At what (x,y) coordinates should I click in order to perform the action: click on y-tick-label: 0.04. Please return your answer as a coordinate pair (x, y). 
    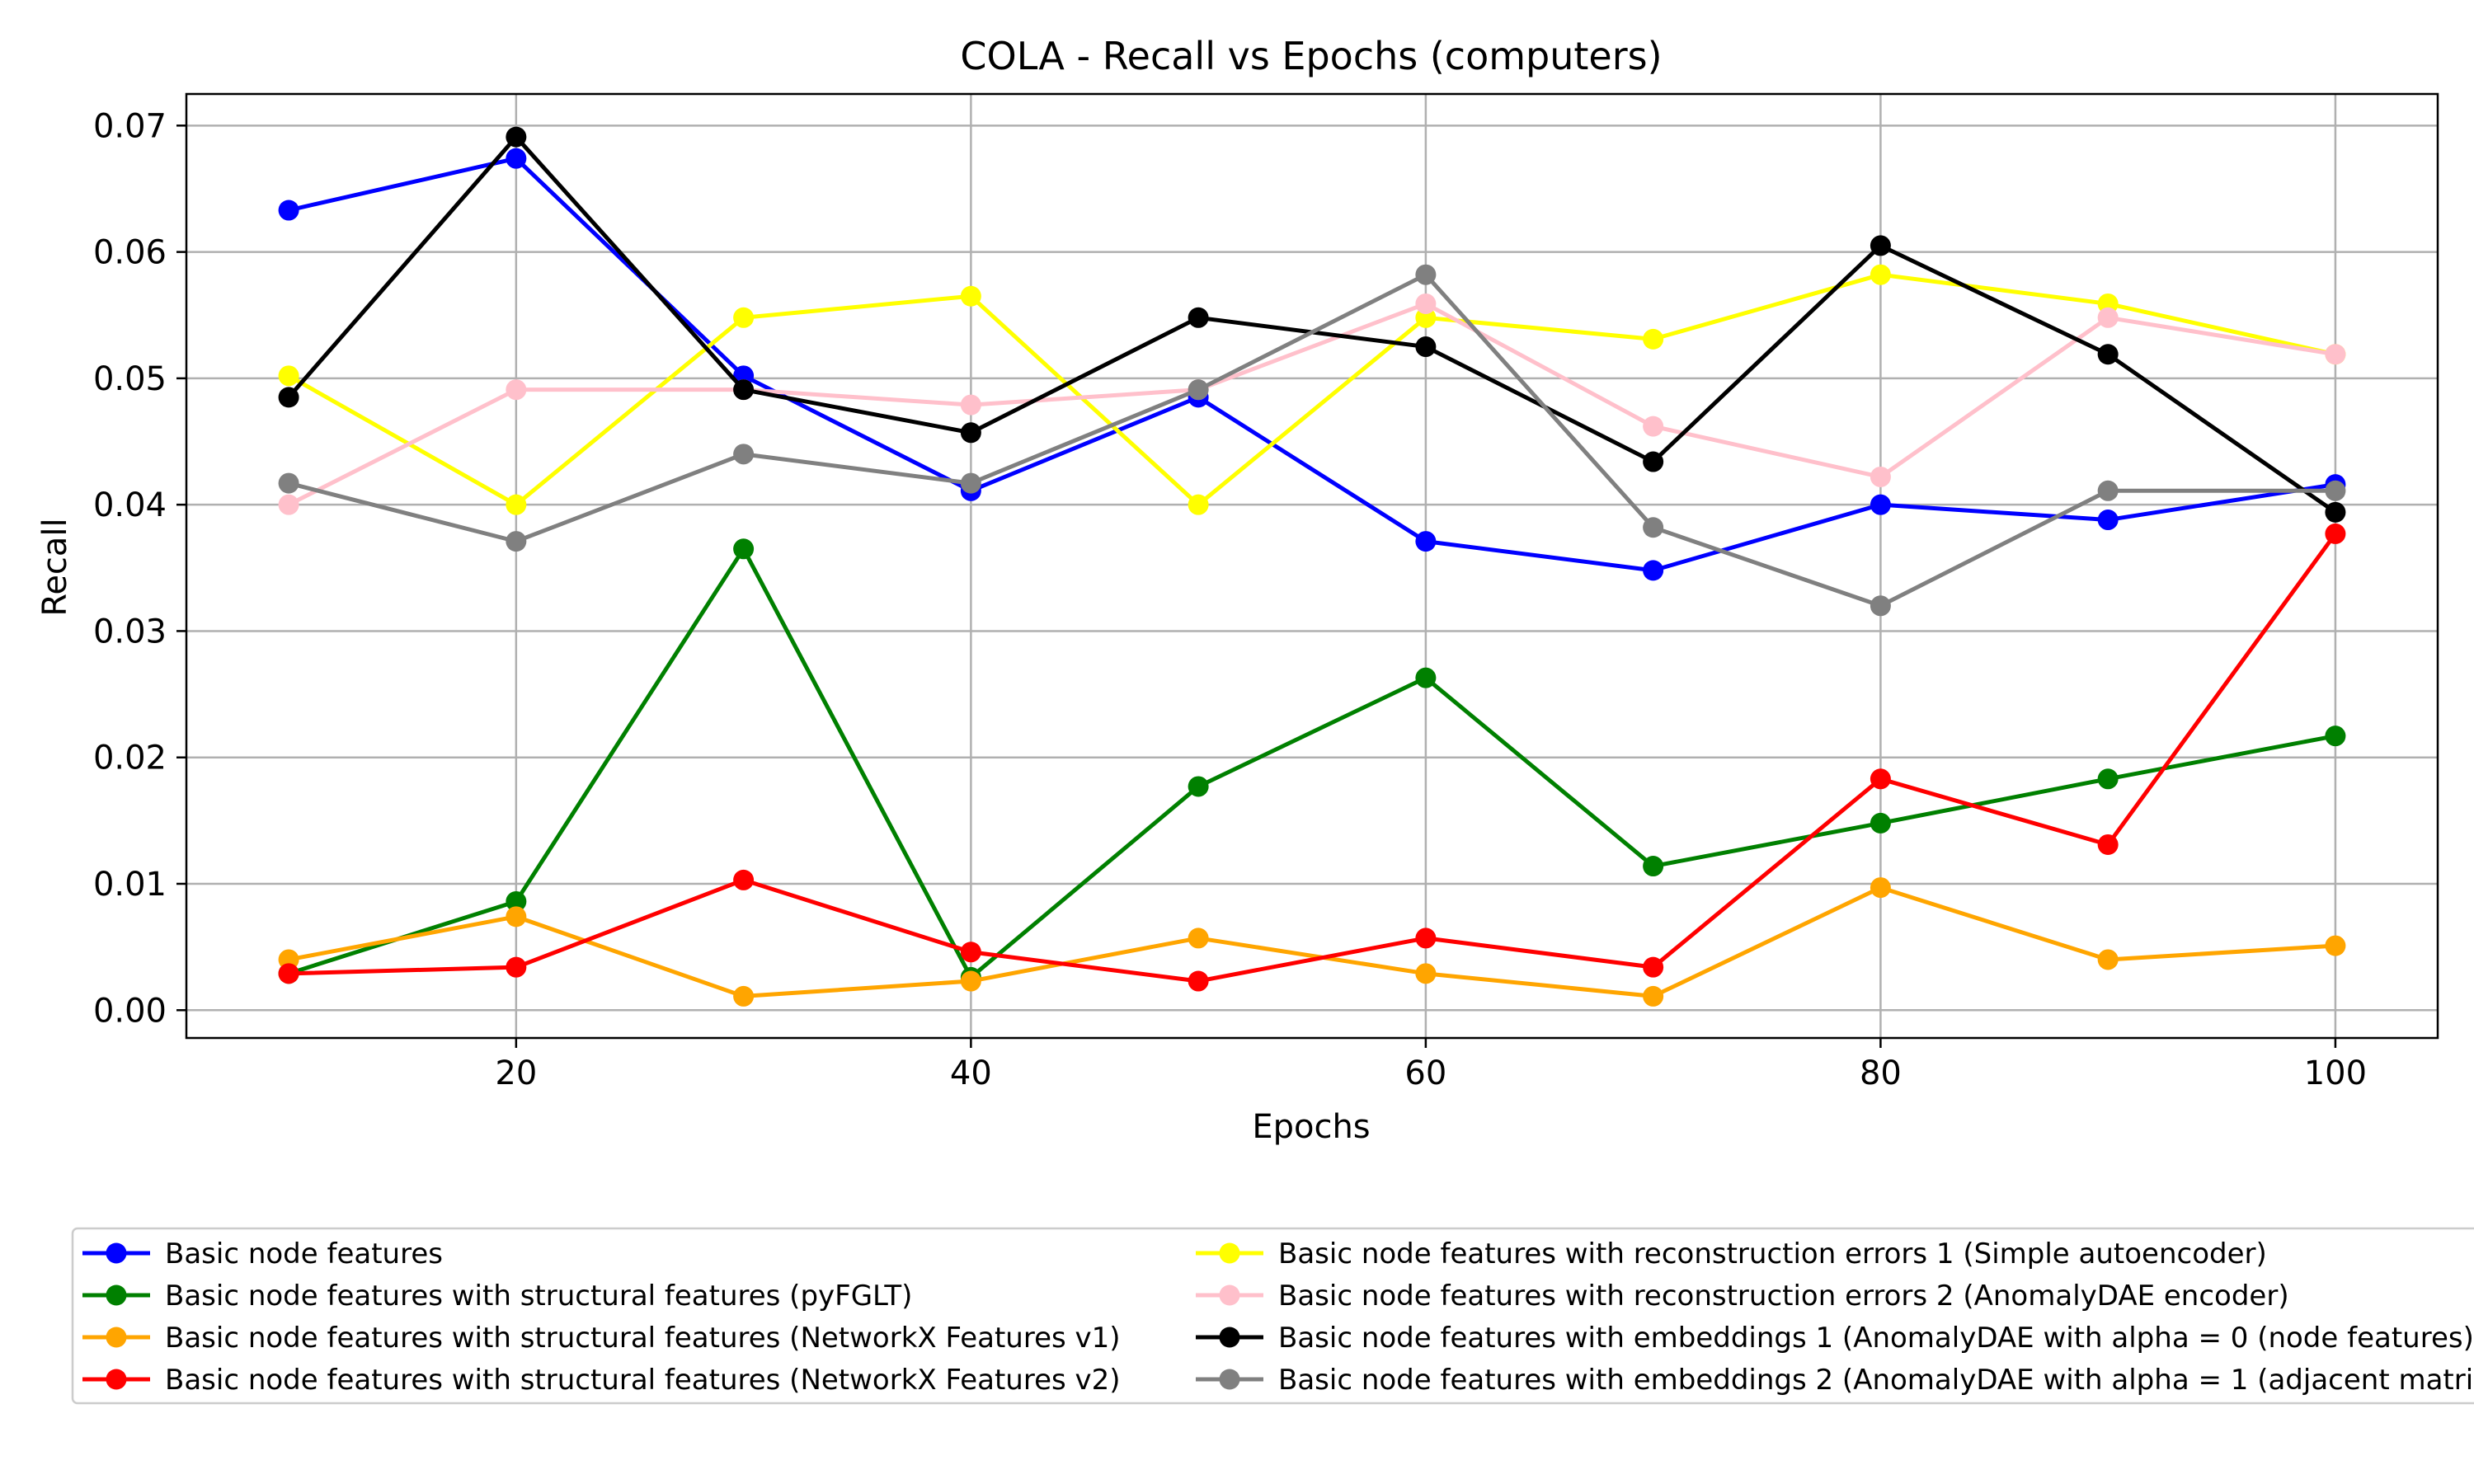
    Looking at the image, I should click on (130, 505).